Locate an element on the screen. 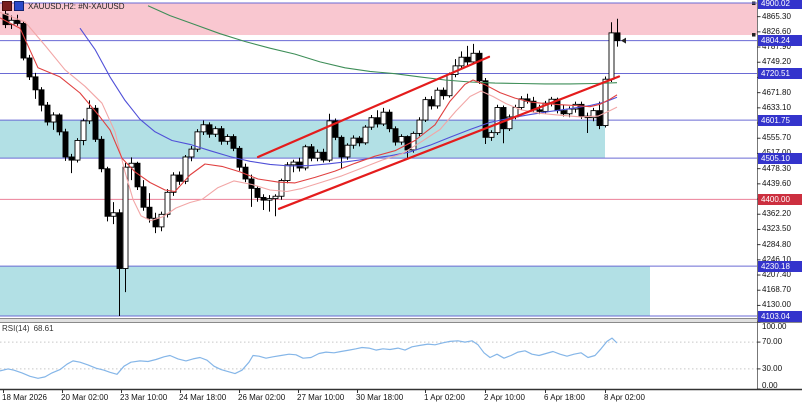 This screenshot has width=802, height=404. time-axis-label: 18 Mar 2026 is located at coordinates (24, 397).